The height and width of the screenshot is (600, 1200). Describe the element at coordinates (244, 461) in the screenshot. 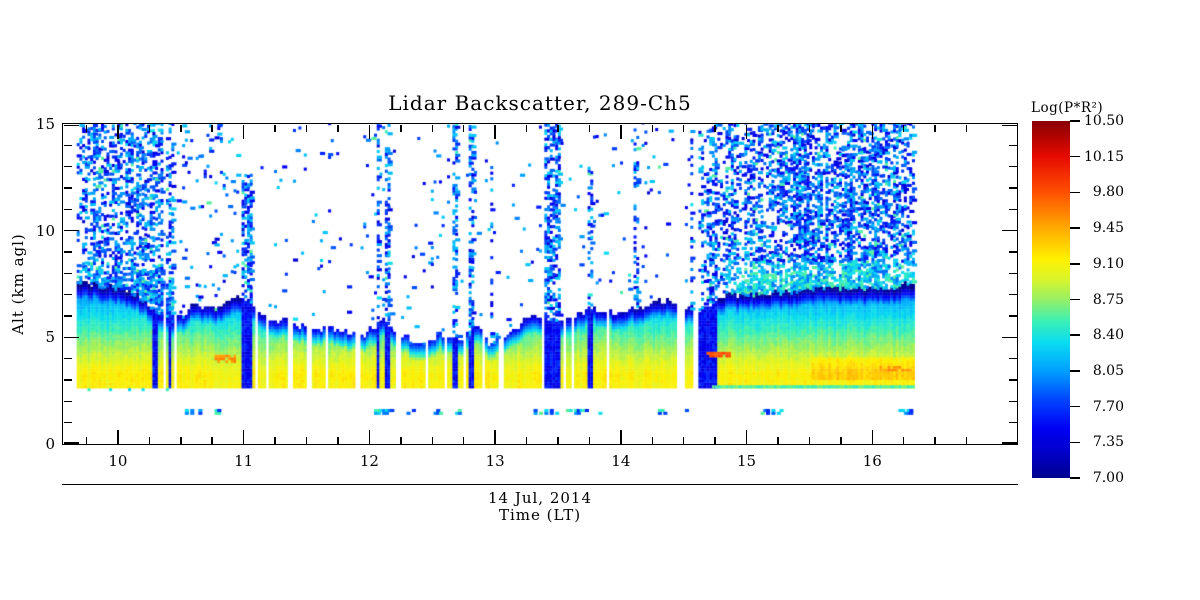

I see `x-tick-label: 11` at that location.